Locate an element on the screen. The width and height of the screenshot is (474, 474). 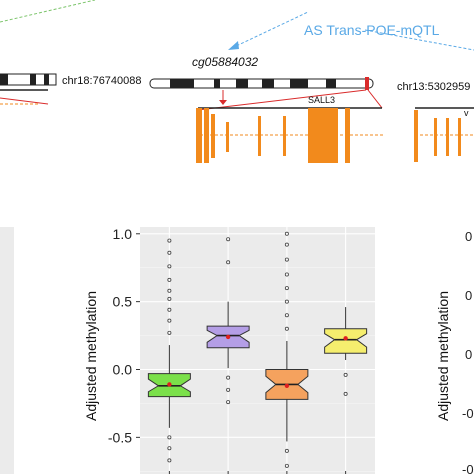
left-chromosome-ideogram is located at coordinates (28, 79).